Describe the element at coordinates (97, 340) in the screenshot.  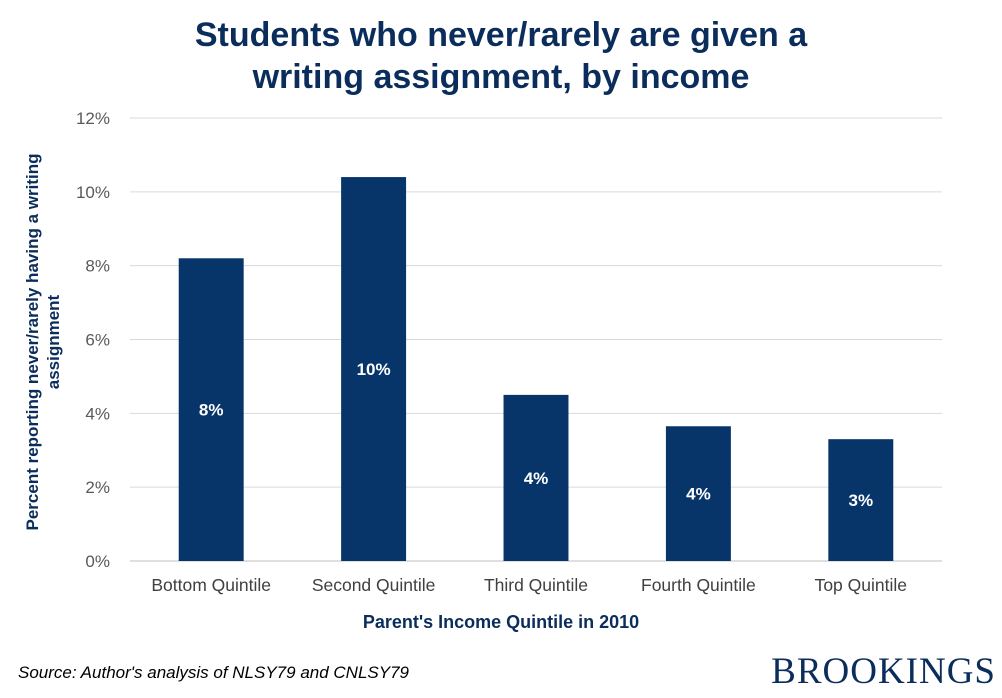
I see `y-tick-label: 6%` at that location.